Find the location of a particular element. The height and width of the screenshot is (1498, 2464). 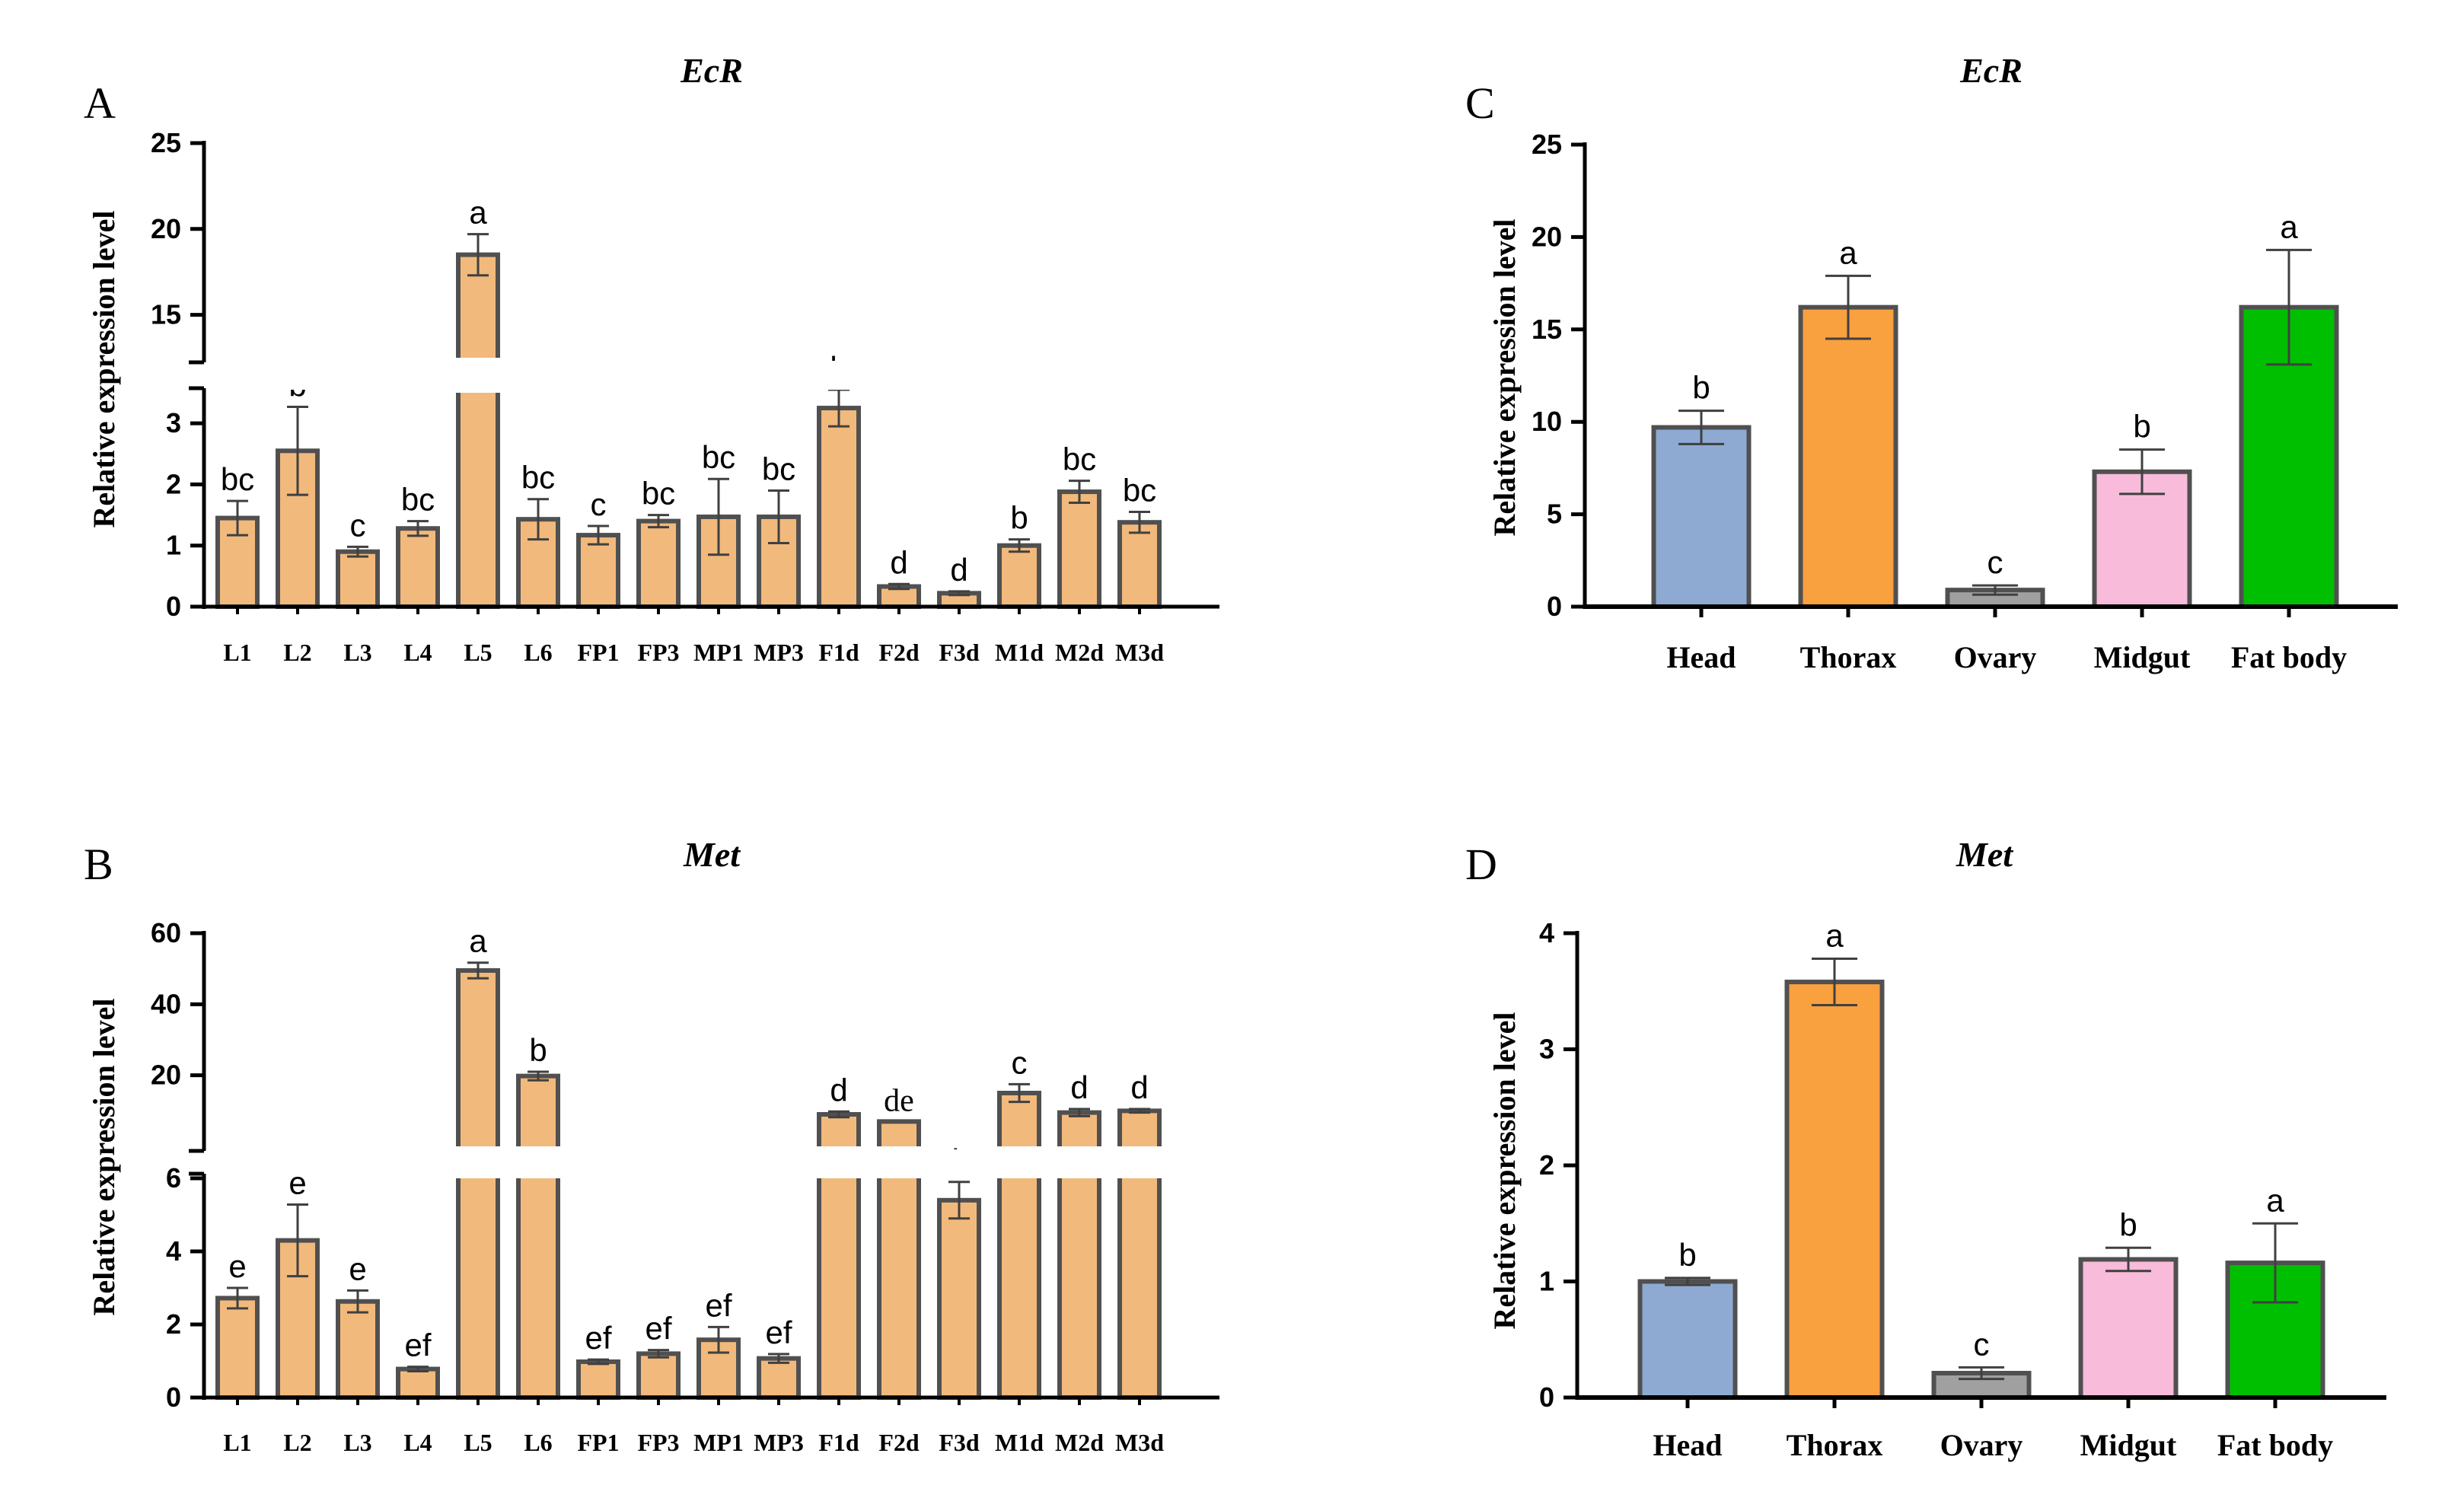

x-tick-label: M2d is located at coordinates (1080, 1442).